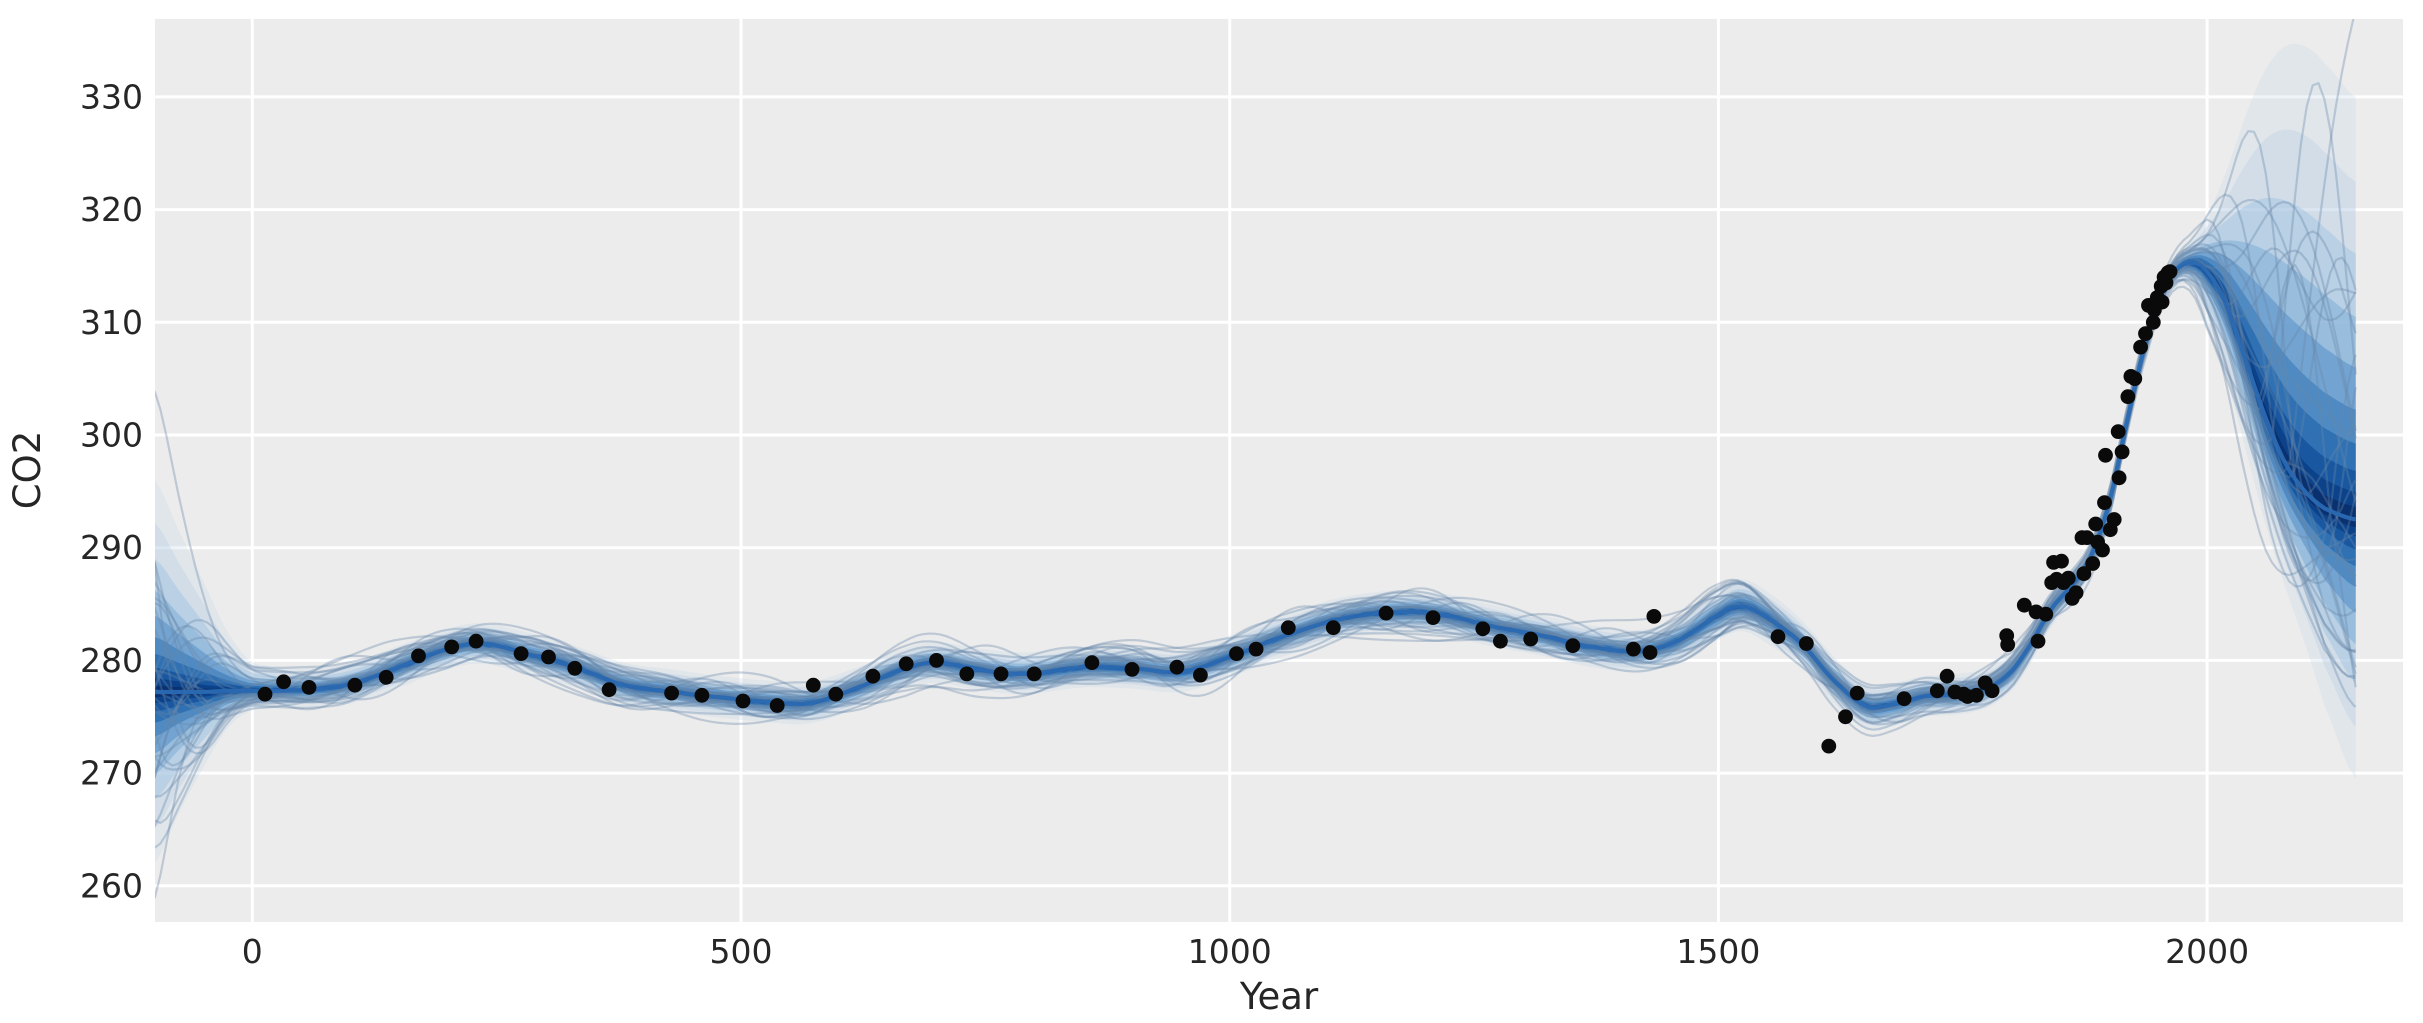 Image resolution: width=2423 pixels, height=1023 pixels. What do you see at coordinates (111, 96) in the screenshot?
I see `y-tick-label: 330` at bounding box center [111, 96].